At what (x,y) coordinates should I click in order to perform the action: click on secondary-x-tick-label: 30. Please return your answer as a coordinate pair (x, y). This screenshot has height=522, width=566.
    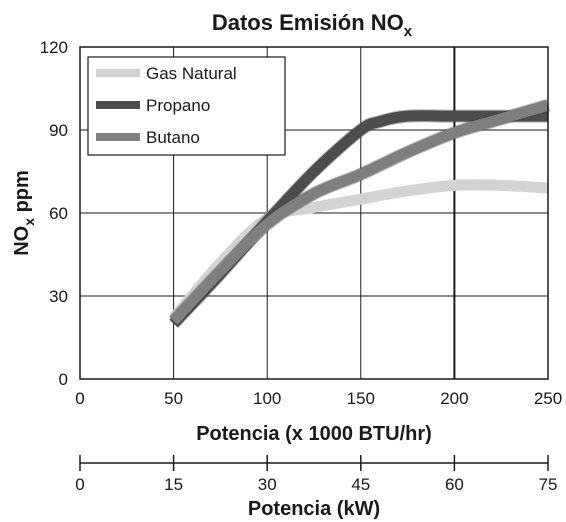
    Looking at the image, I should click on (267, 484).